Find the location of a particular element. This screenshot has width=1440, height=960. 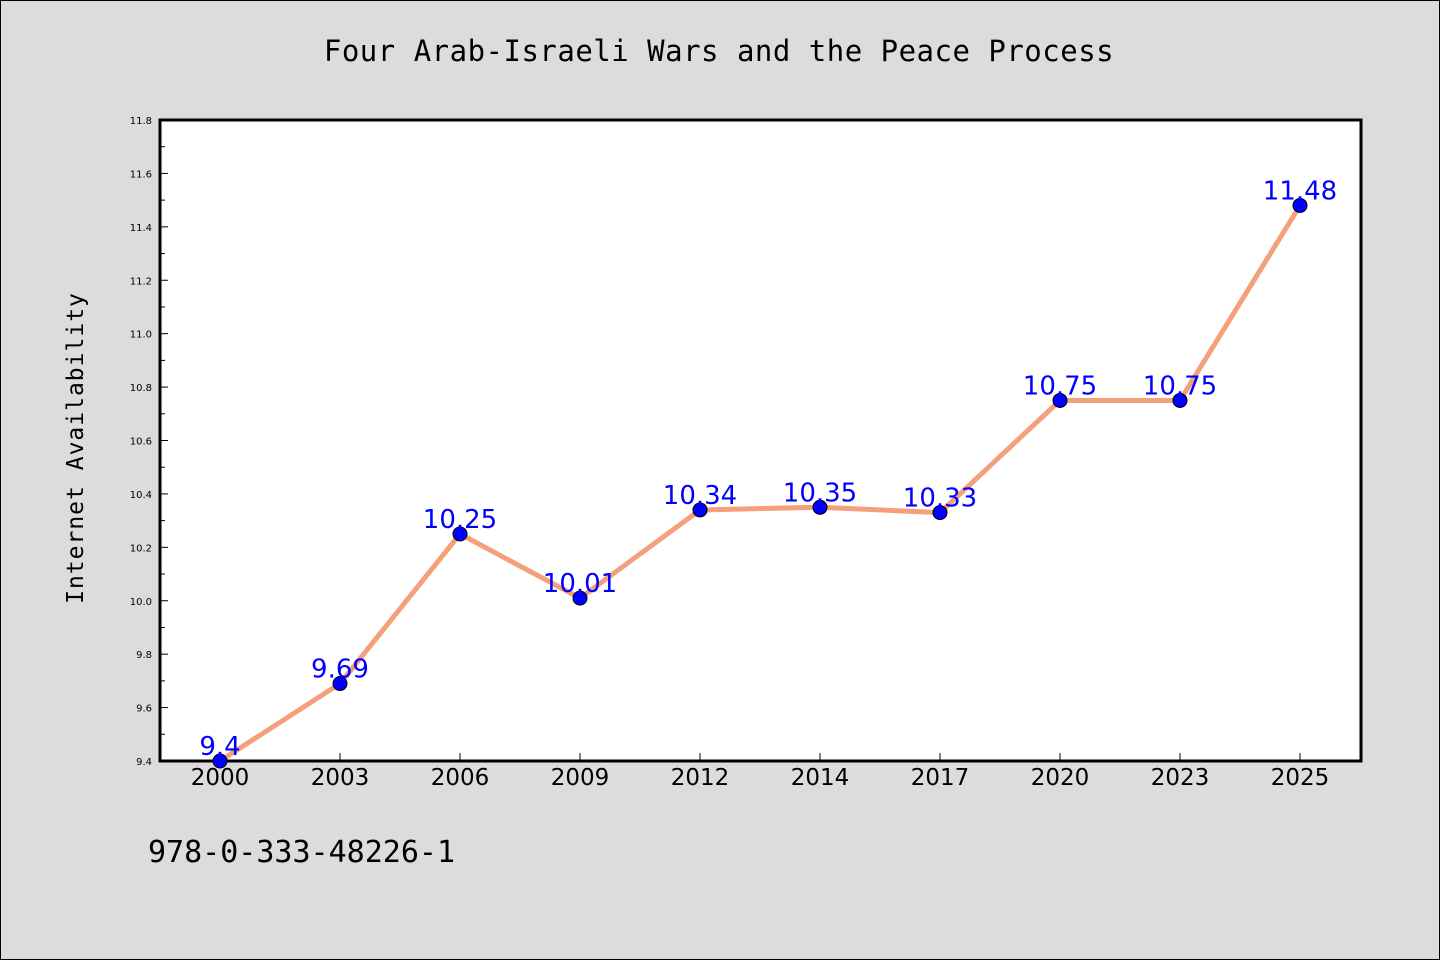

y-tick-label: 11.6 is located at coordinates (141, 174).